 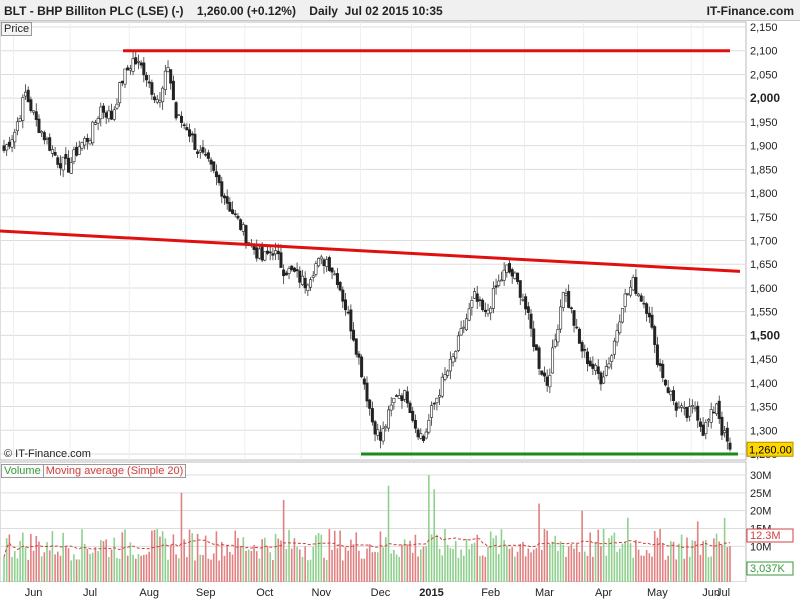 What do you see at coordinates (114, 471) in the screenshot?
I see `legend-moving-average: Moving average (Simple 20)` at bounding box center [114, 471].